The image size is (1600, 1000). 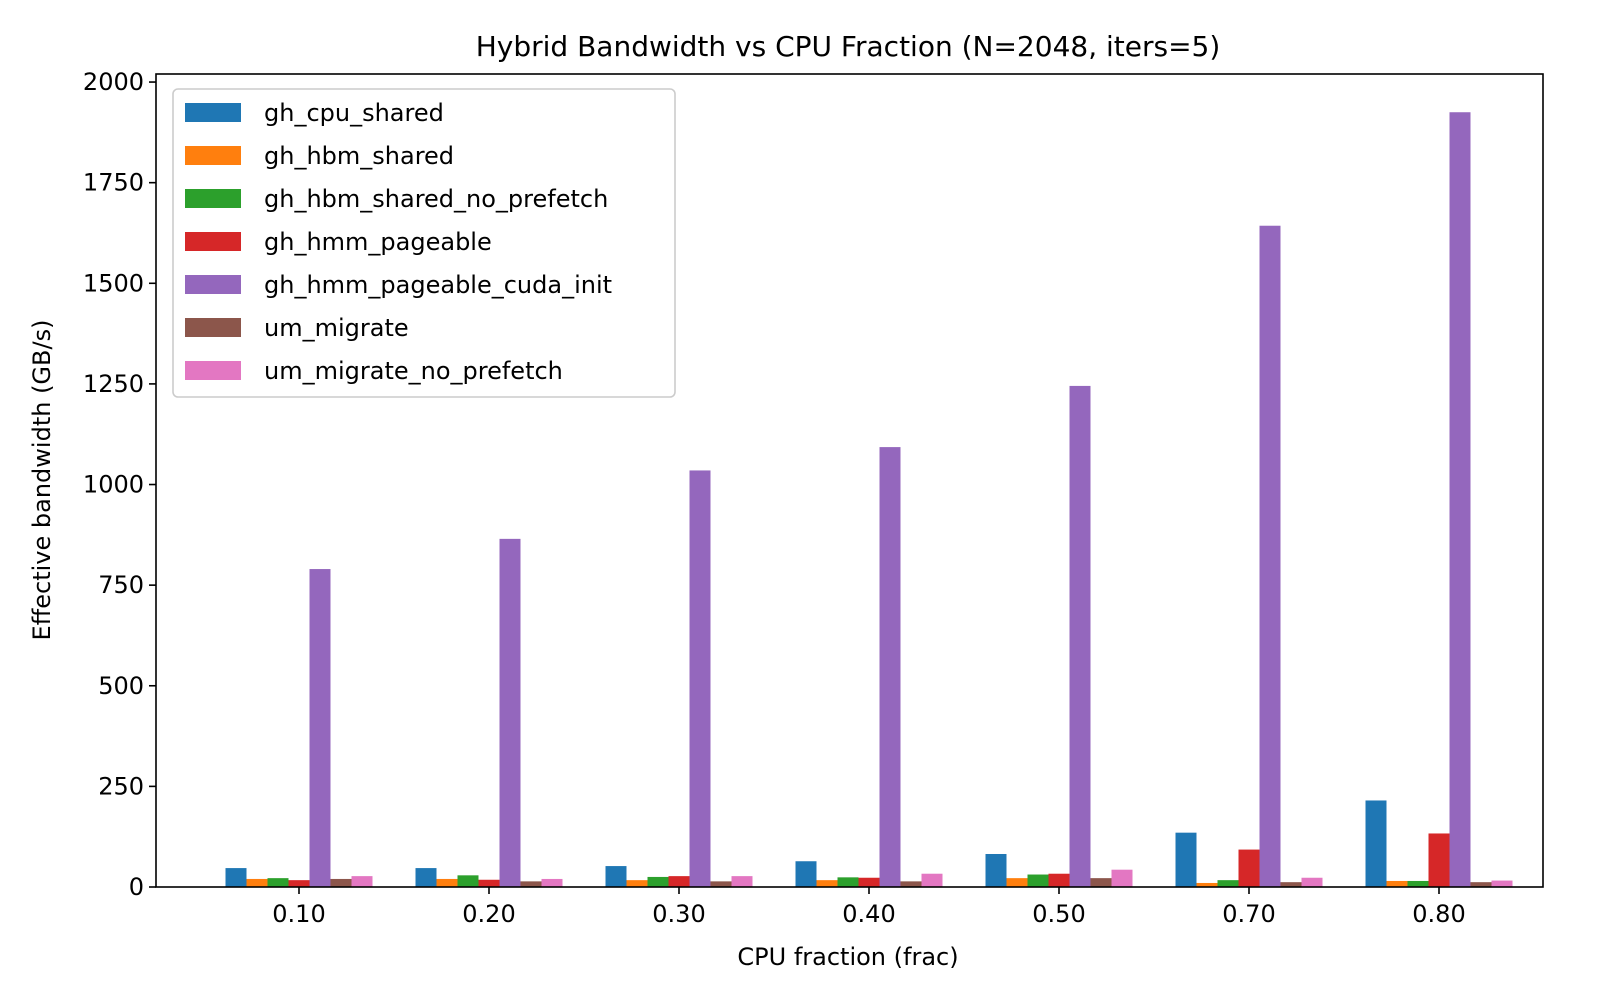 I want to click on bar-gh_cpu_shared-0.10, so click(x=236, y=877).